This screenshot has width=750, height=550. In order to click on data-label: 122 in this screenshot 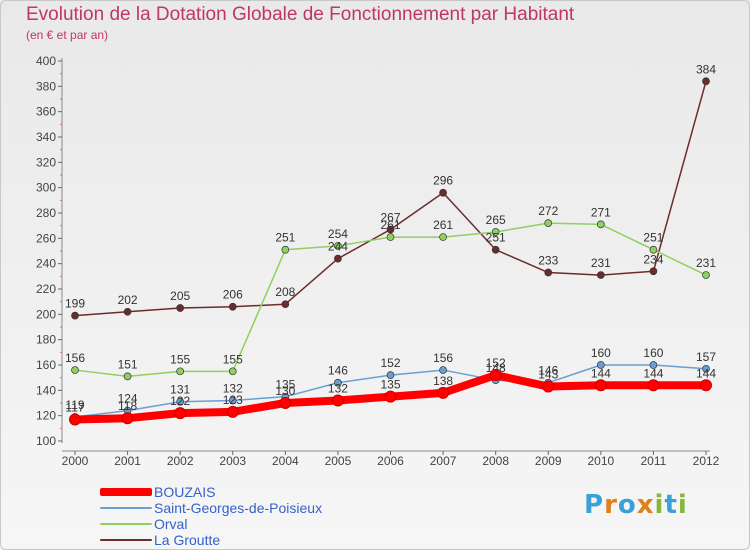, I will do `click(180, 401)`.